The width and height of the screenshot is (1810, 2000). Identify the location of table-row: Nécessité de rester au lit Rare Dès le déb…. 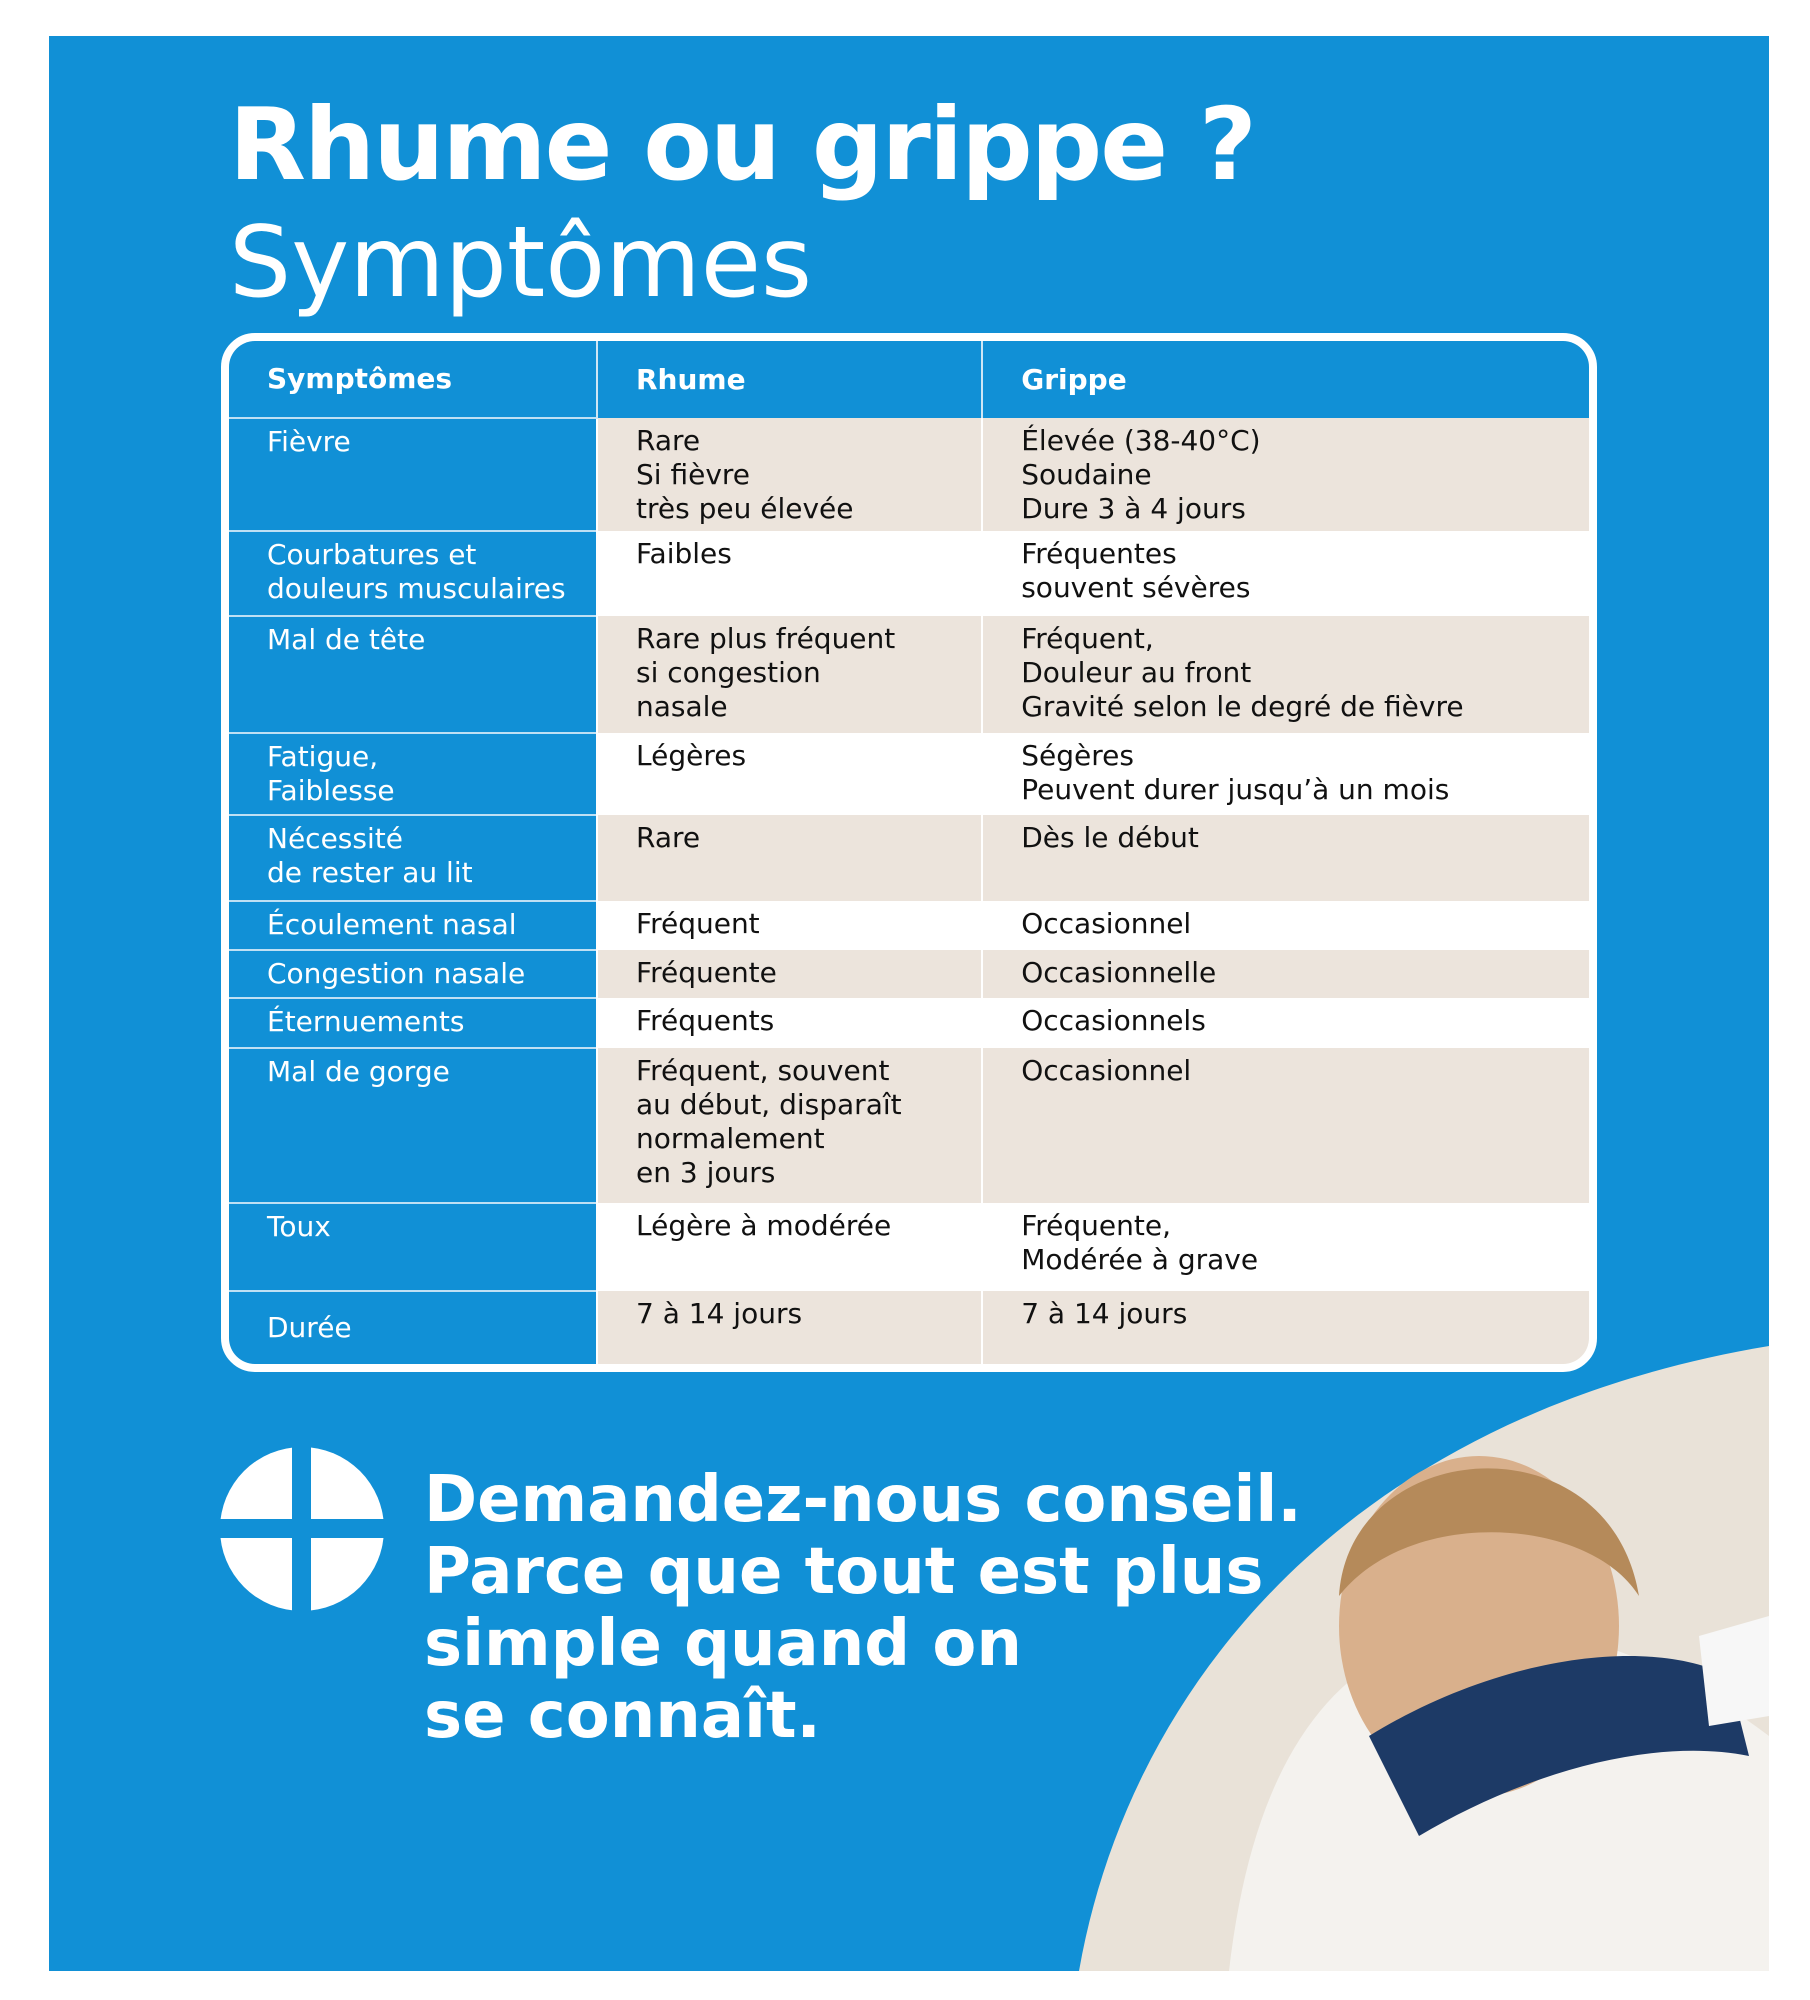
(909, 857).